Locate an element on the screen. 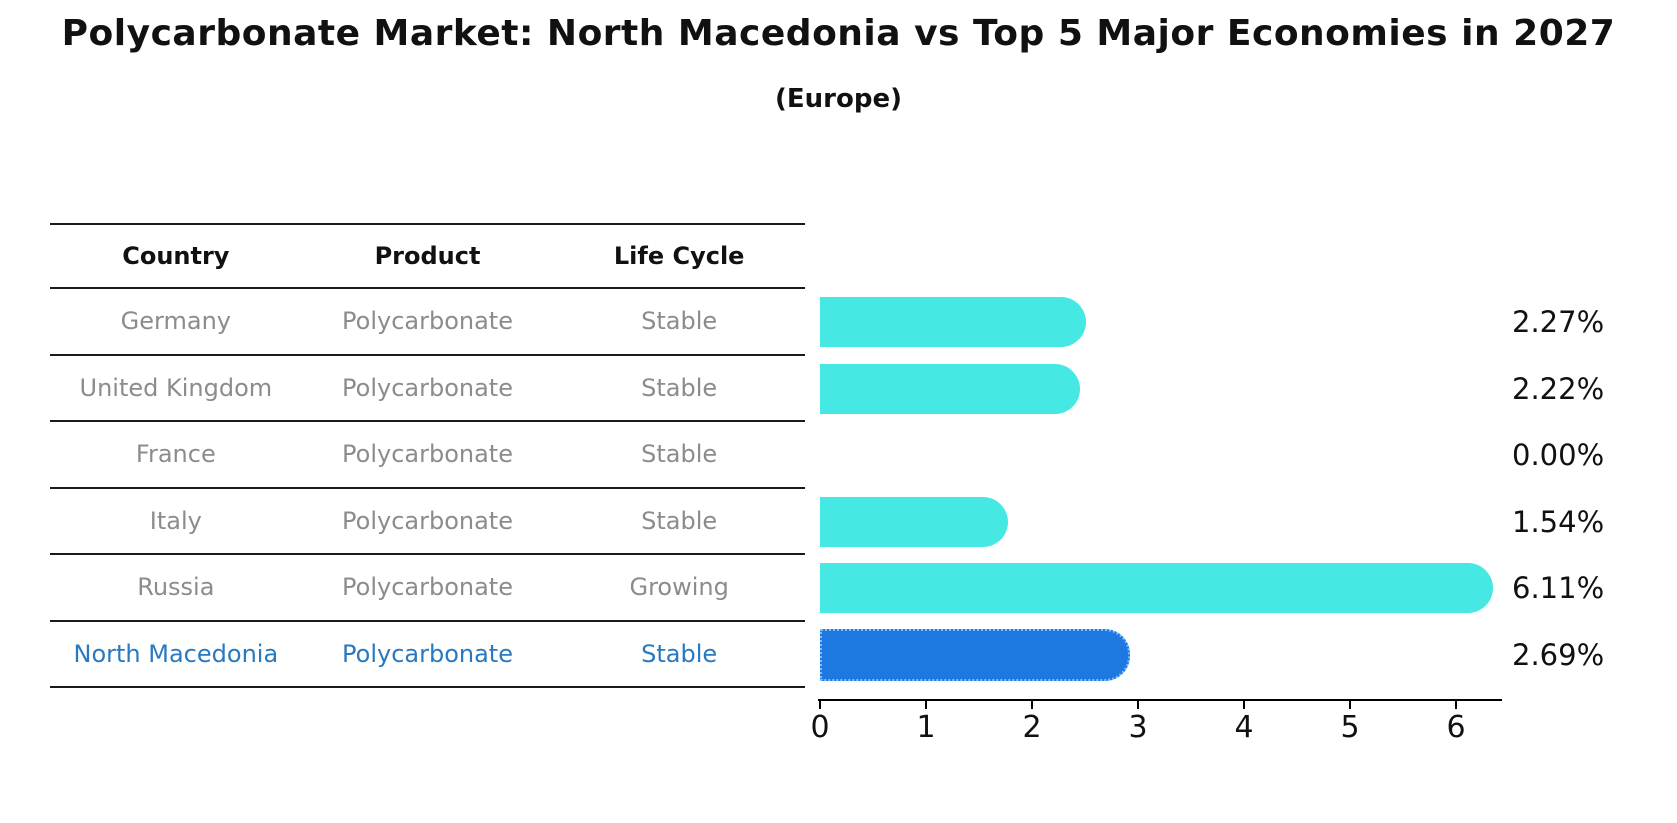  x-axis-tick-label: 0 is located at coordinates (820, 727).